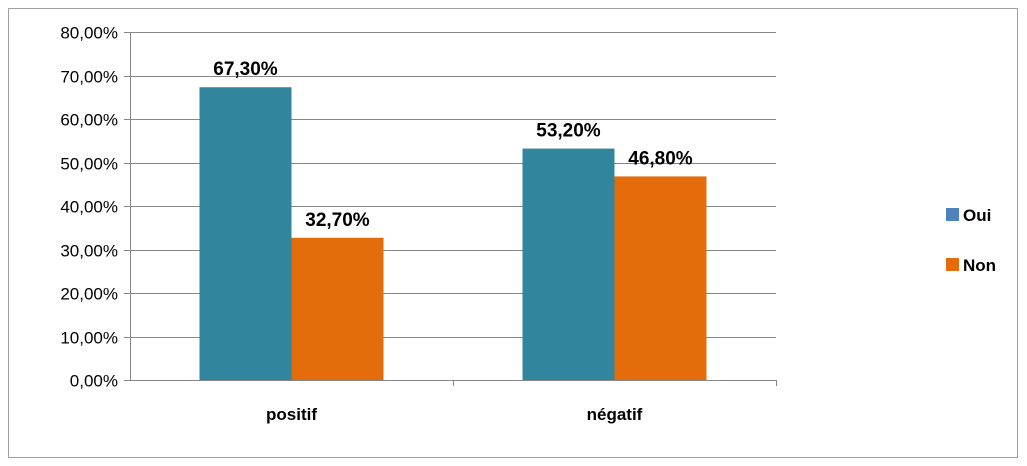 The image size is (1027, 466). Describe the element at coordinates (979, 265) in the screenshot. I see `legend-label-non: Non` at that location.